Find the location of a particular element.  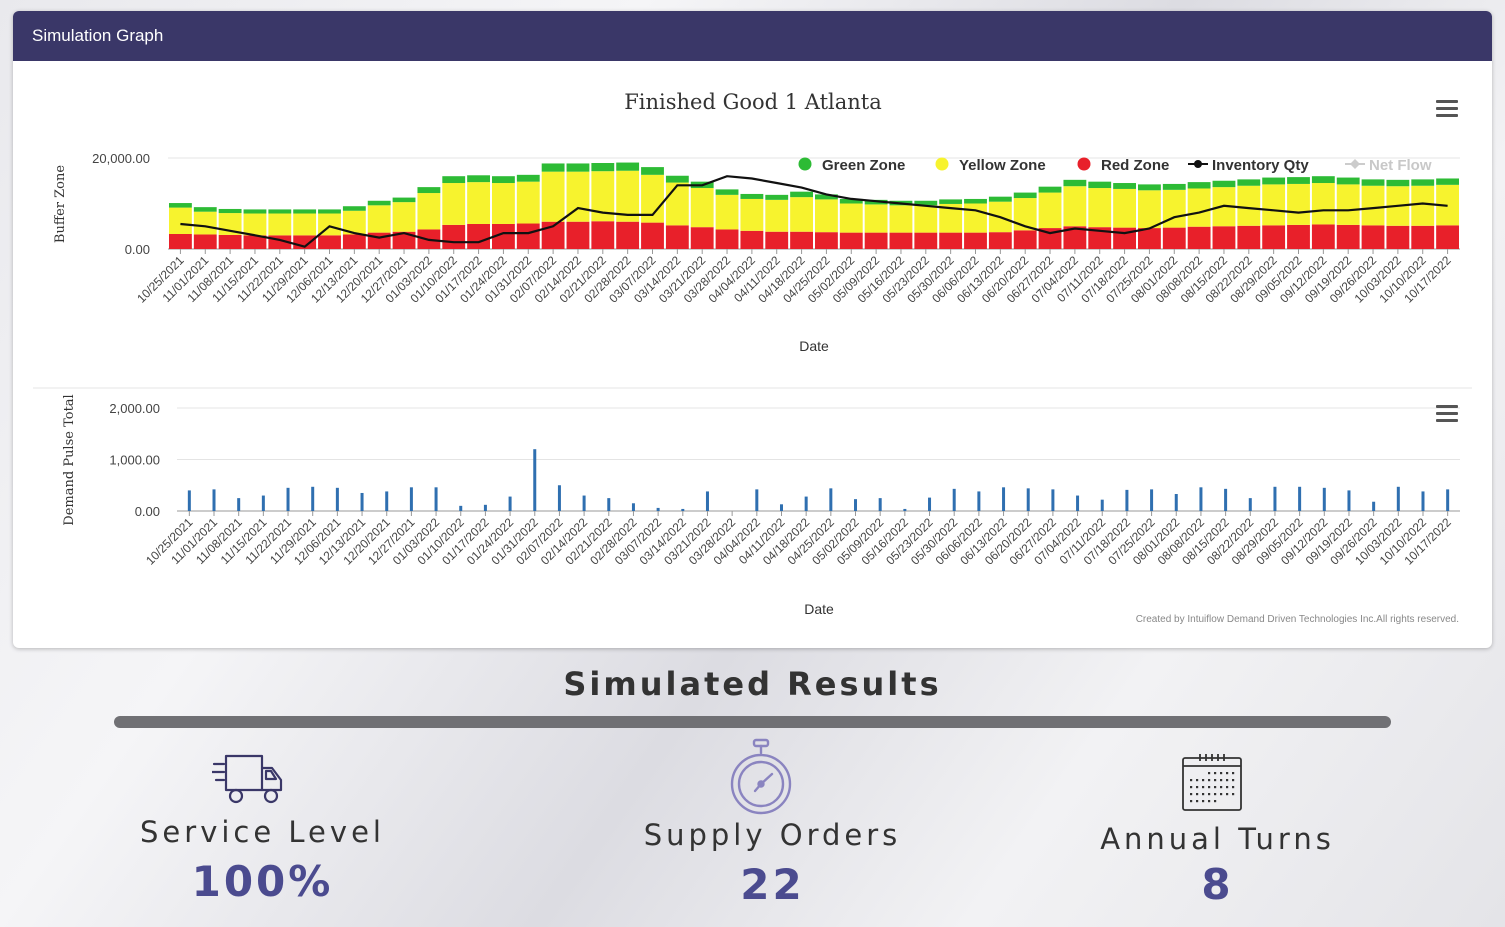

legend-label: Green Zone is located at coordinates (863, 165).